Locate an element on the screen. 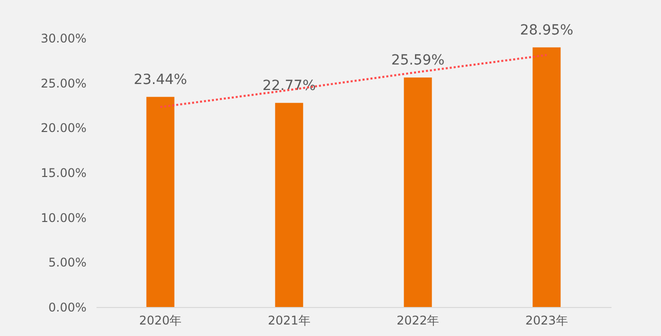 Image resolution: width=661 pixels, height=336 pixels. y-tick-label: 20.00% is located at coordinates (63, 128).